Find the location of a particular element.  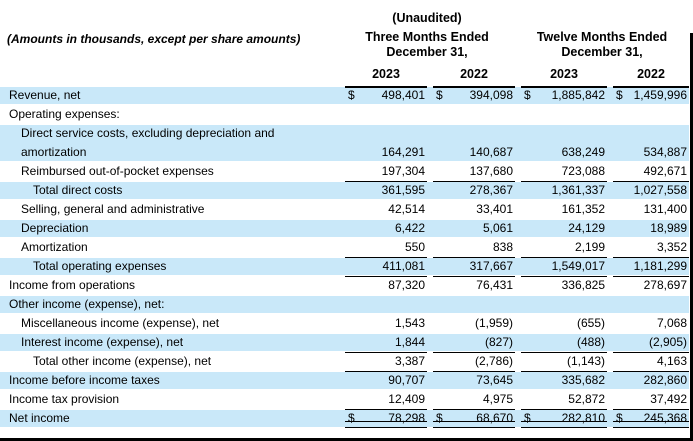

row-value: 838 is located at coordinates (474, 248).